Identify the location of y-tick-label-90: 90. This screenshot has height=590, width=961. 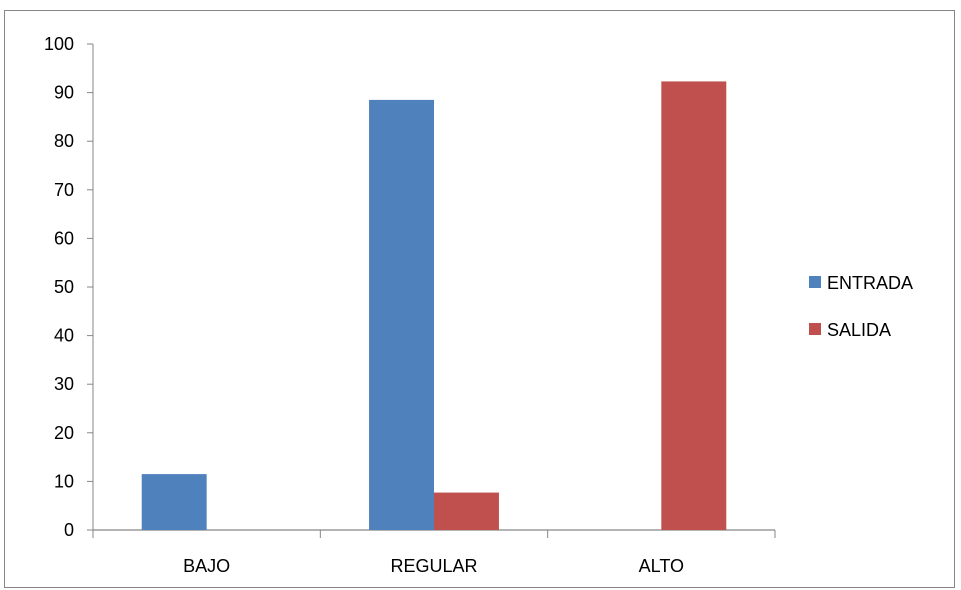
(64, 93).